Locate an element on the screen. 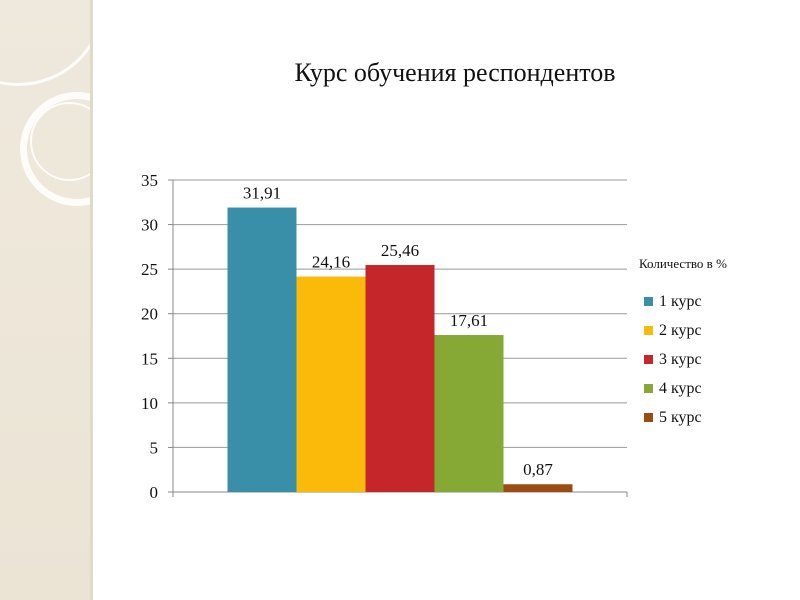  data-label: 31,91 is located at coordinates (262, 193).